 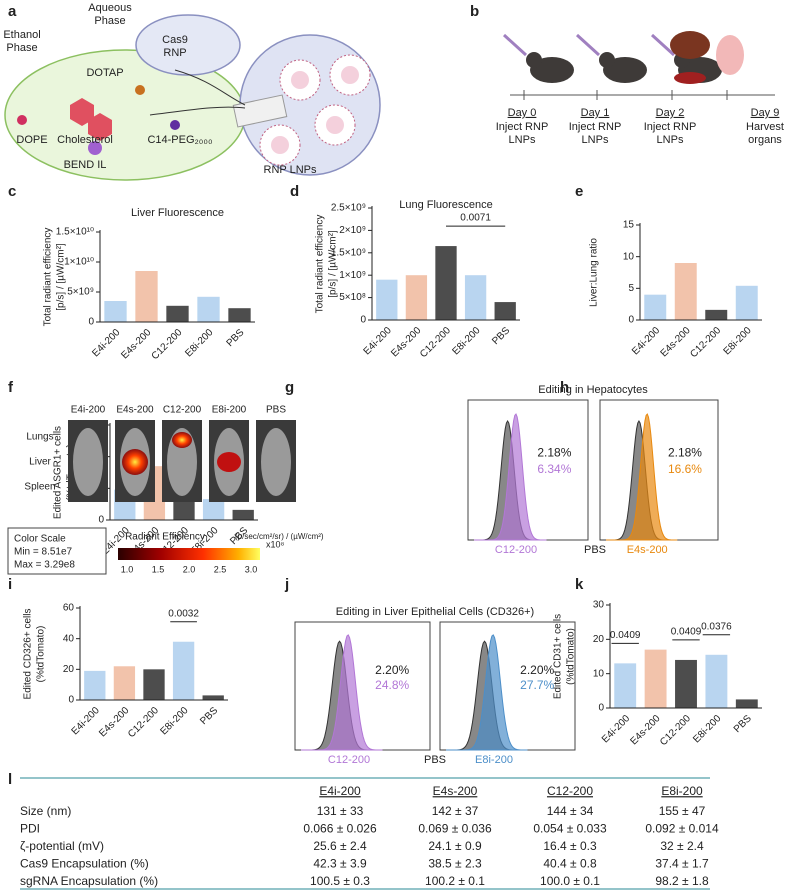 I want to click on aqueous-phase, so click(x=188, y=45).